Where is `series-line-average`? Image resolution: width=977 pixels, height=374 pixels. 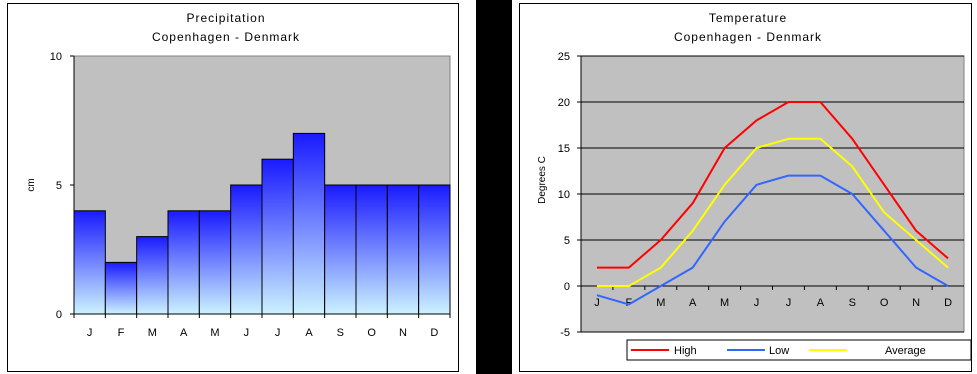 series-line-average is located at coordinates (772, 212).